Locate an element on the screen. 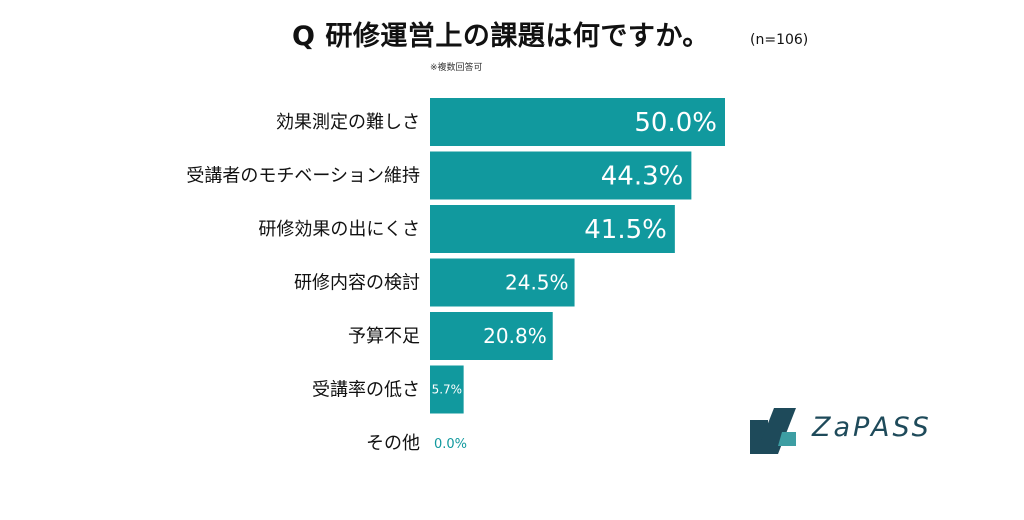 This screenshot has width=1024, height=520. multiple-answer-note: ※複数回答可 is located at coordinates (456, 68).